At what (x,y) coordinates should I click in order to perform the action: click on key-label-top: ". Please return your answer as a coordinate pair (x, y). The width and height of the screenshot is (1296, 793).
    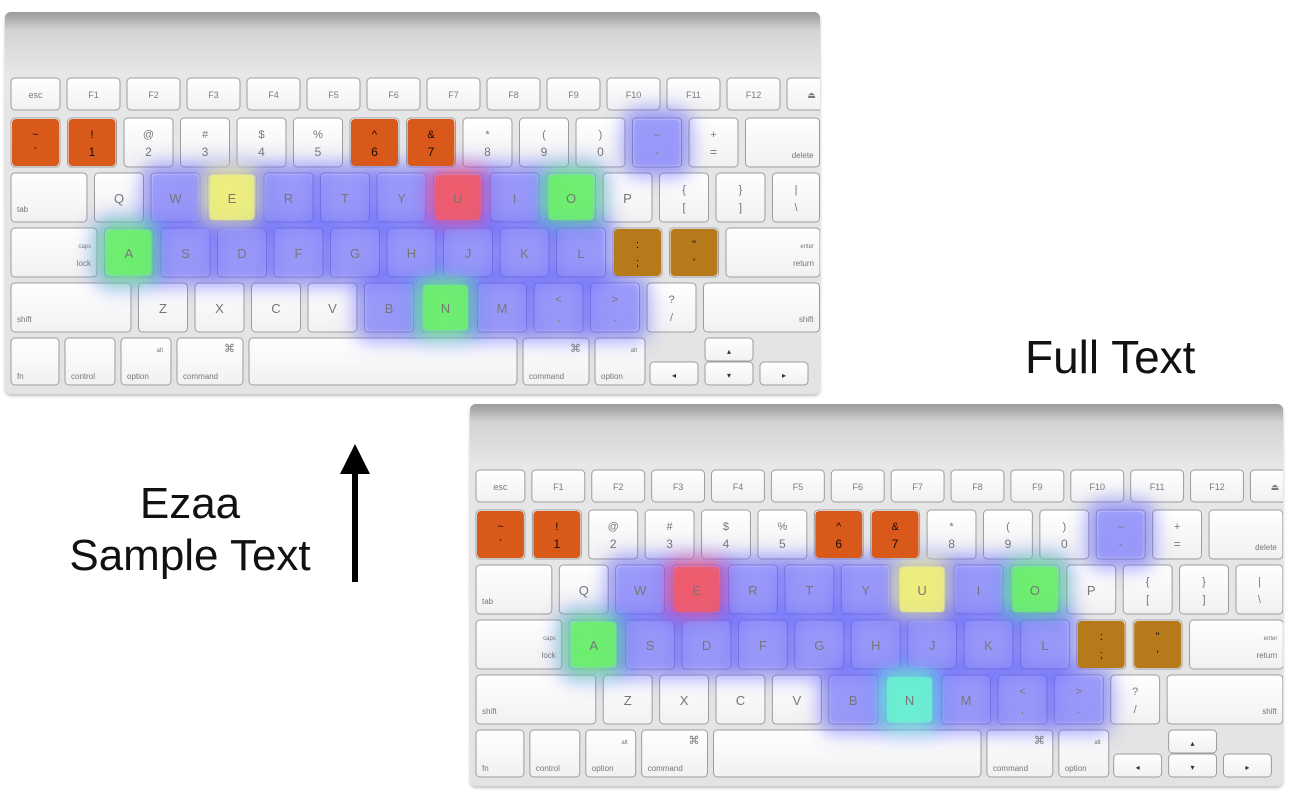
    Looking at the image, I should click on (694, 245).